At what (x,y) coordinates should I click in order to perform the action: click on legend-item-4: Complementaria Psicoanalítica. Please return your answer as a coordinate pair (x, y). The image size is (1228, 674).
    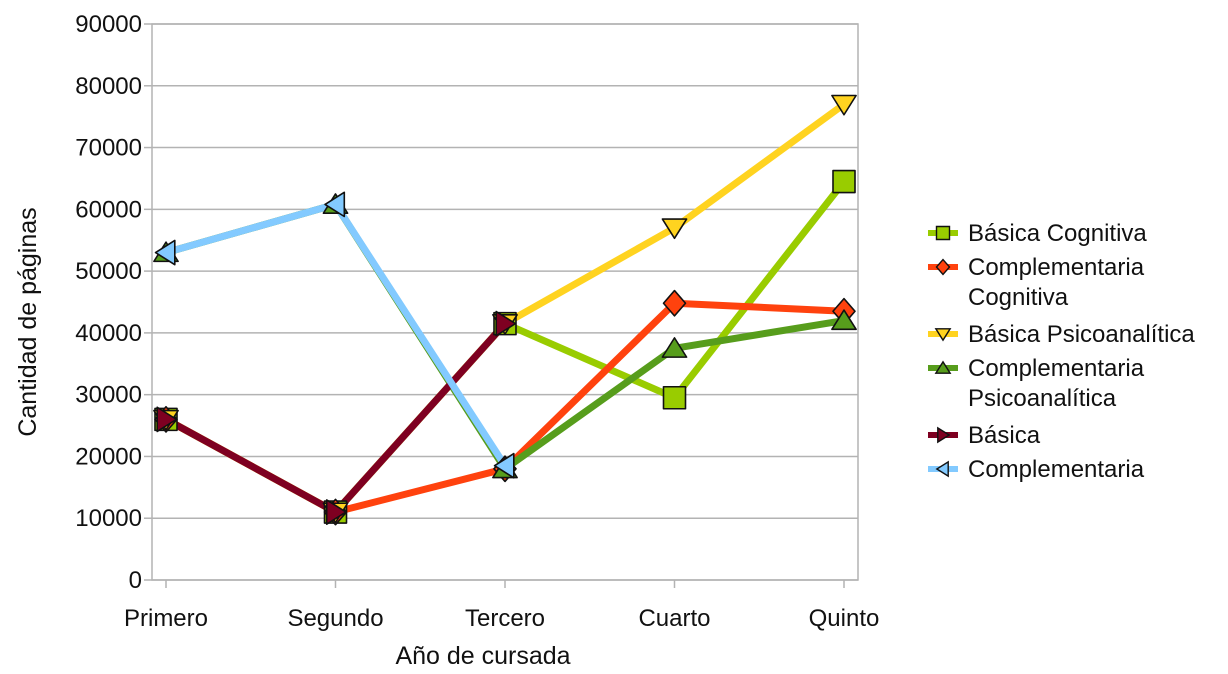
    Looking at the image, I should click on (1036, 383).